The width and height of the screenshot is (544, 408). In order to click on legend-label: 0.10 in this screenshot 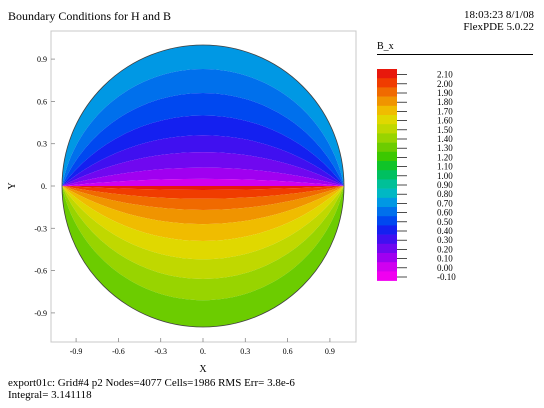, I will do `click(445, 259)`.